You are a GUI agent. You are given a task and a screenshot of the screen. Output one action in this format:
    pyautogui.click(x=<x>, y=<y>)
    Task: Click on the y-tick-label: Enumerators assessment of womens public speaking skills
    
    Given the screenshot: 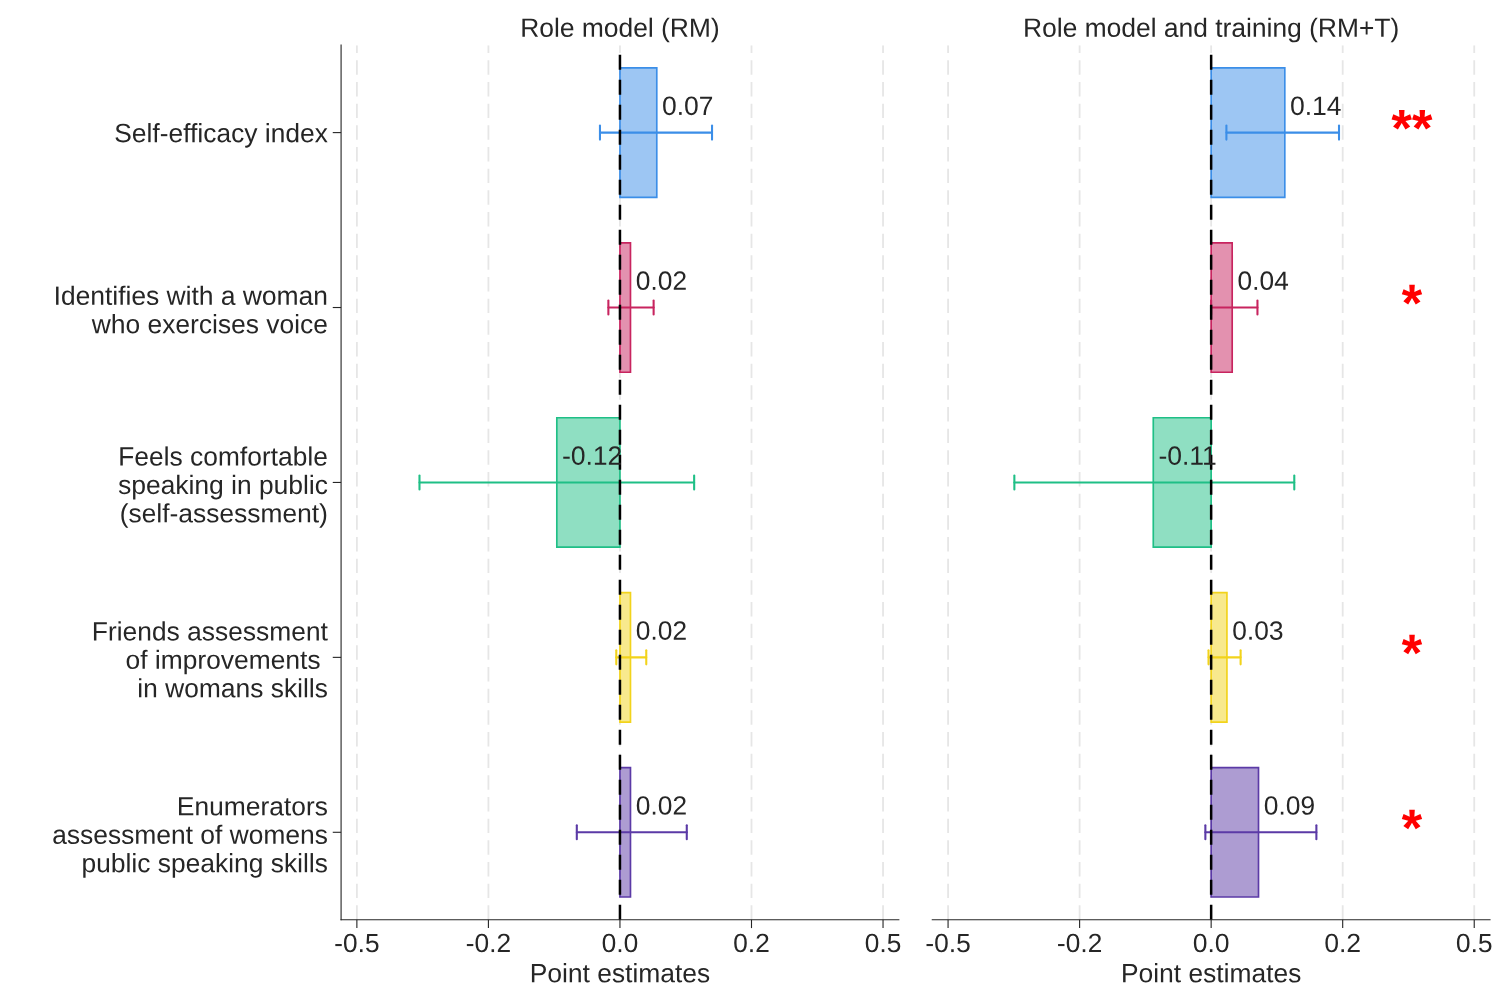 What is the action you would take?
    pyautogui.click(x=190, y=837)
    